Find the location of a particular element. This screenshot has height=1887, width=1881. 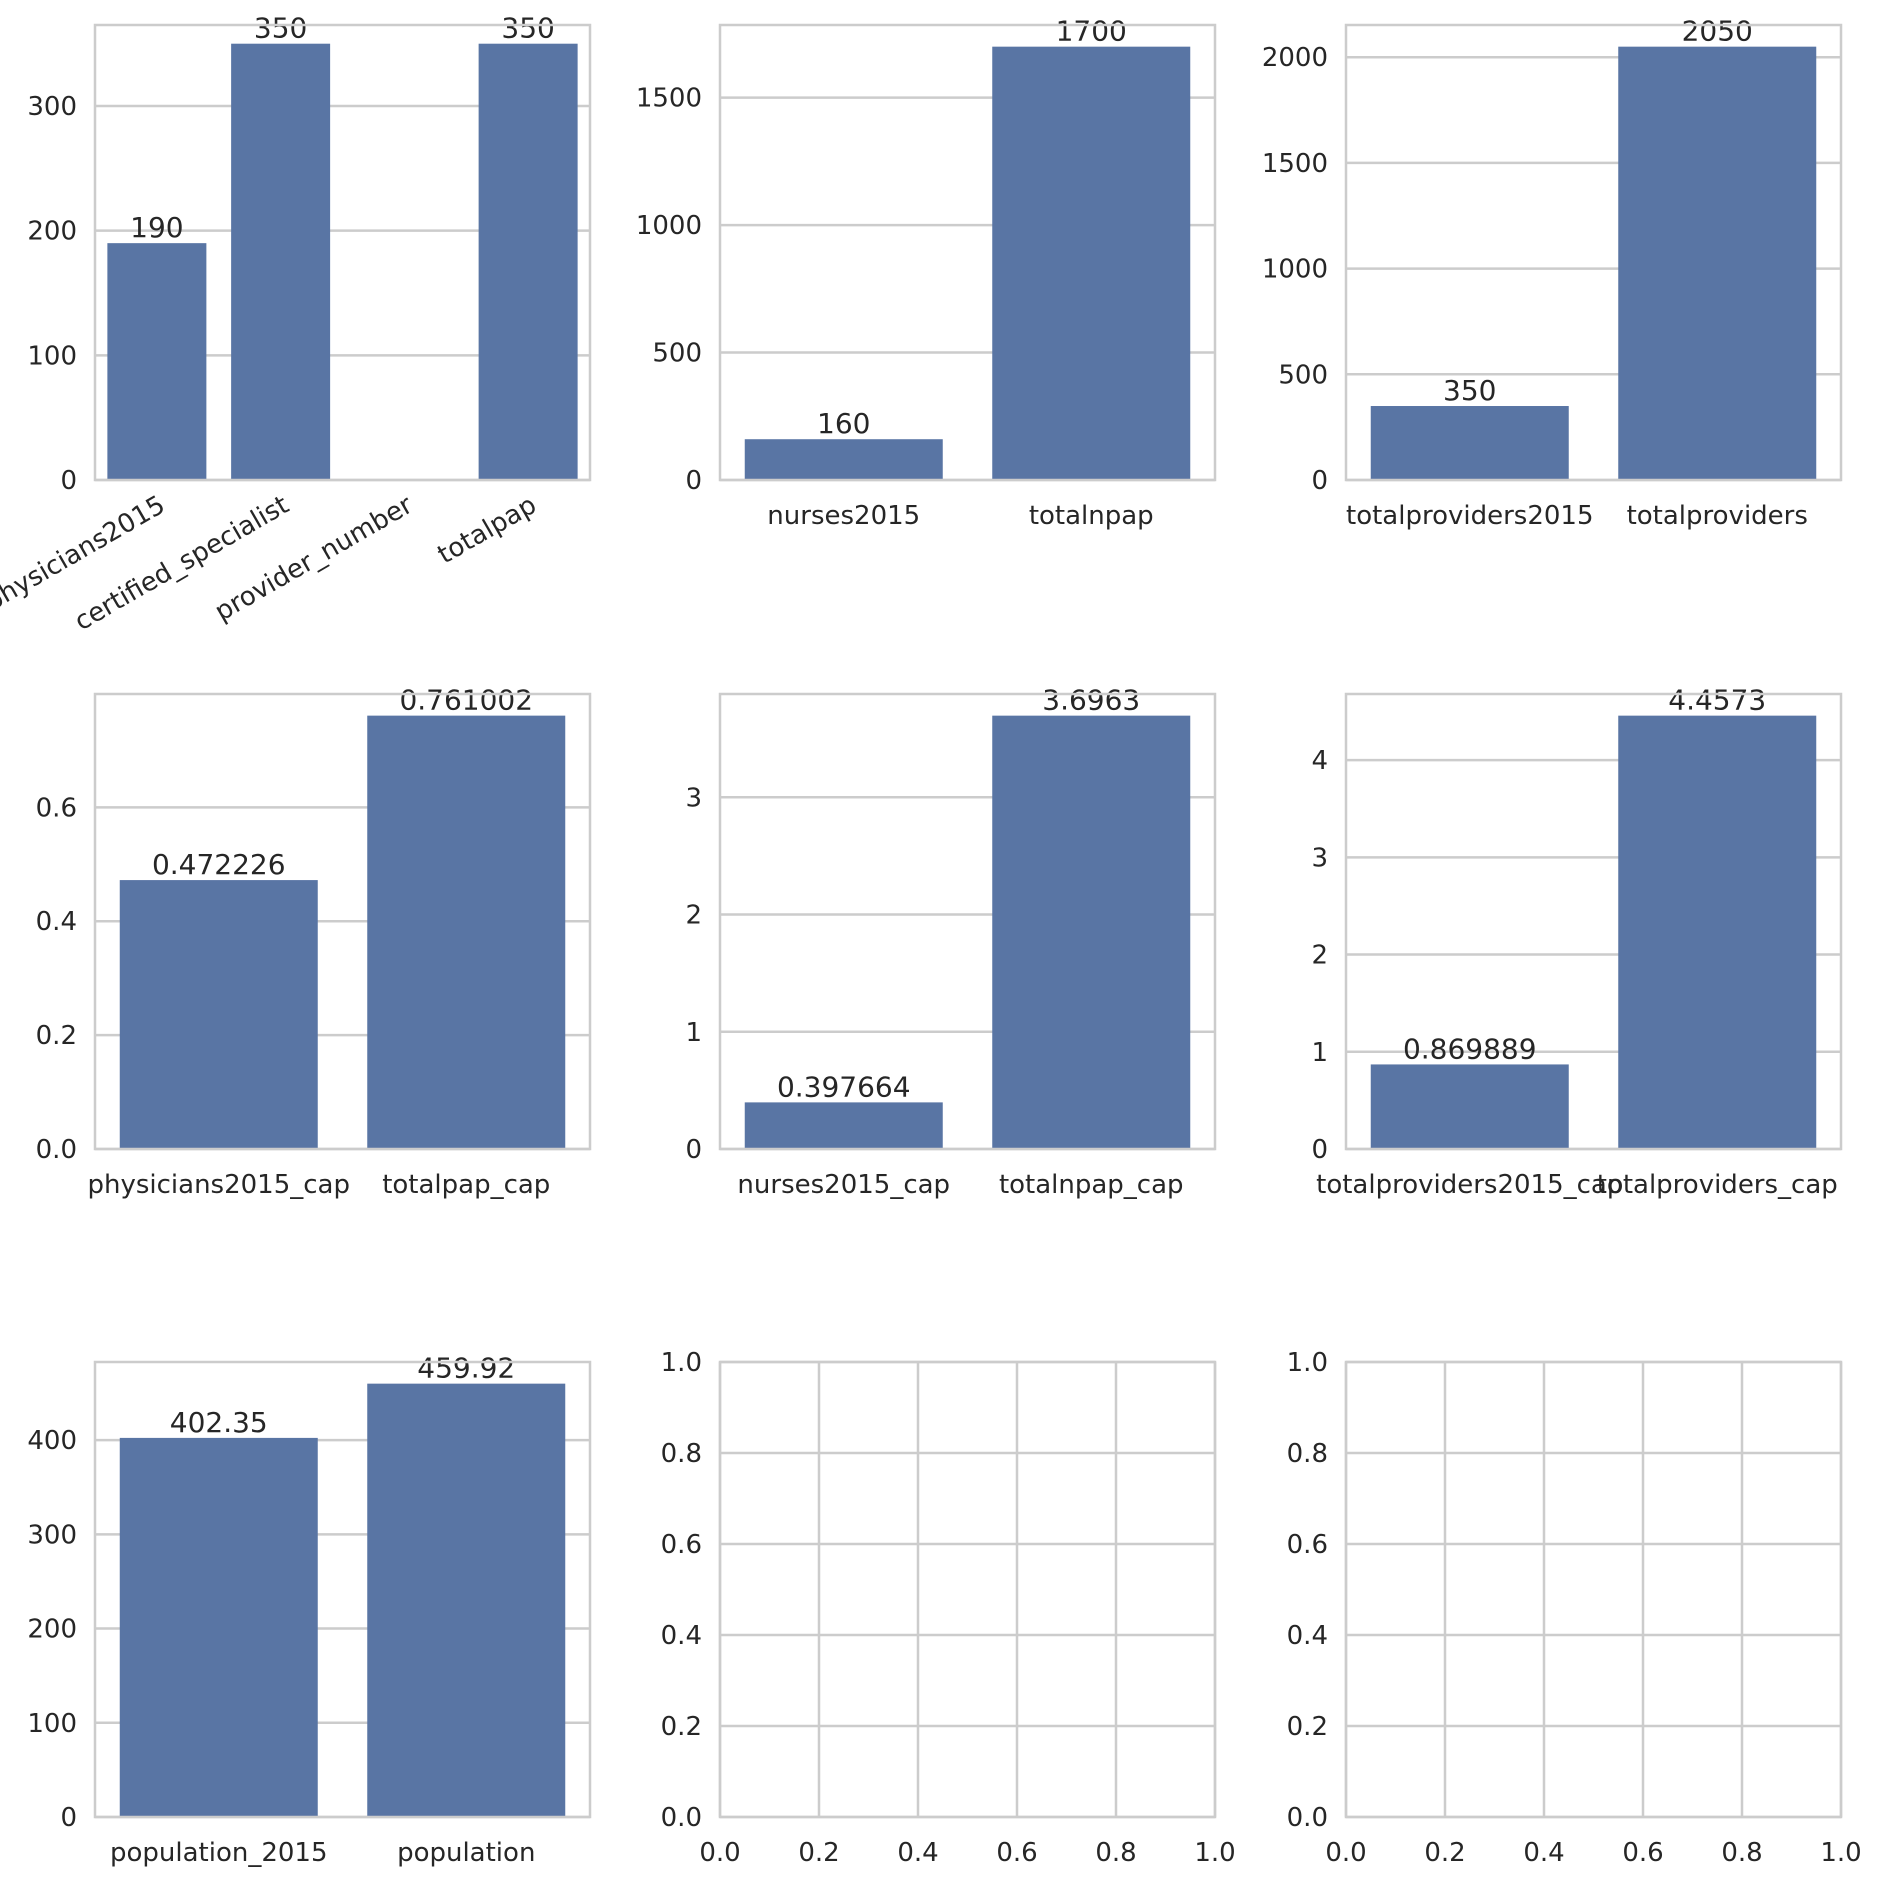

subplot-2: 0 500 1000 1500 160 nurses2015 1700 totalnpap is located at coordinates (926, 273).